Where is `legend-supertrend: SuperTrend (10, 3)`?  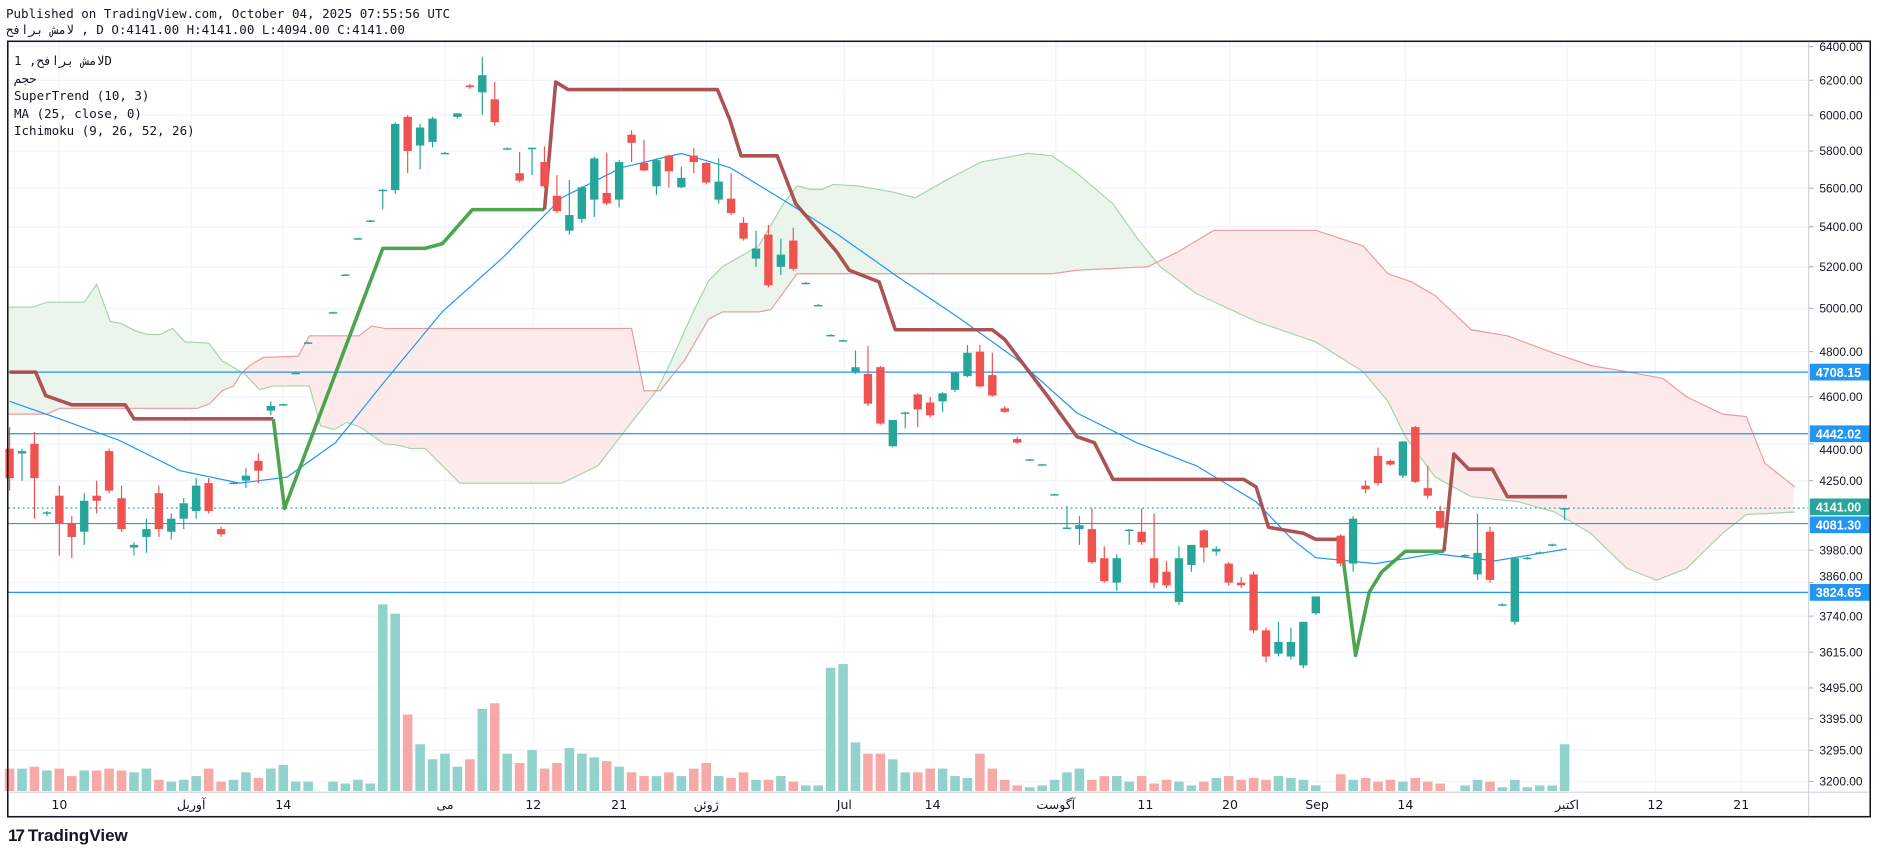
legend-supertrend: SuperTrend (10, 3) is located at coordinates (82, 95).